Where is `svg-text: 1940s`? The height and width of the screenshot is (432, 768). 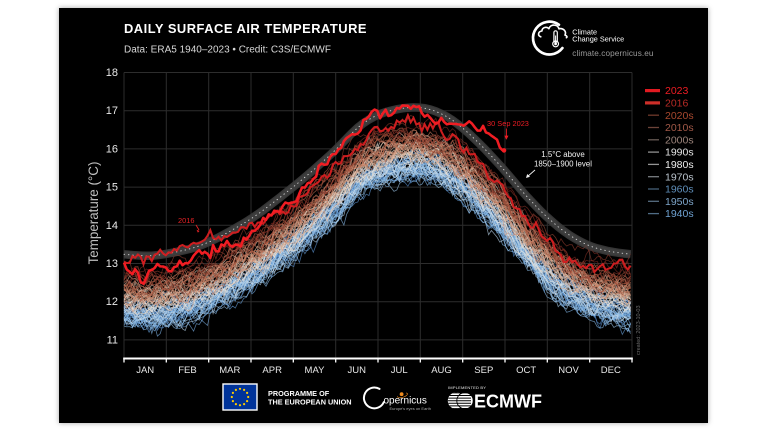 svg-text: 1940s is located at coordinates (679, 214).